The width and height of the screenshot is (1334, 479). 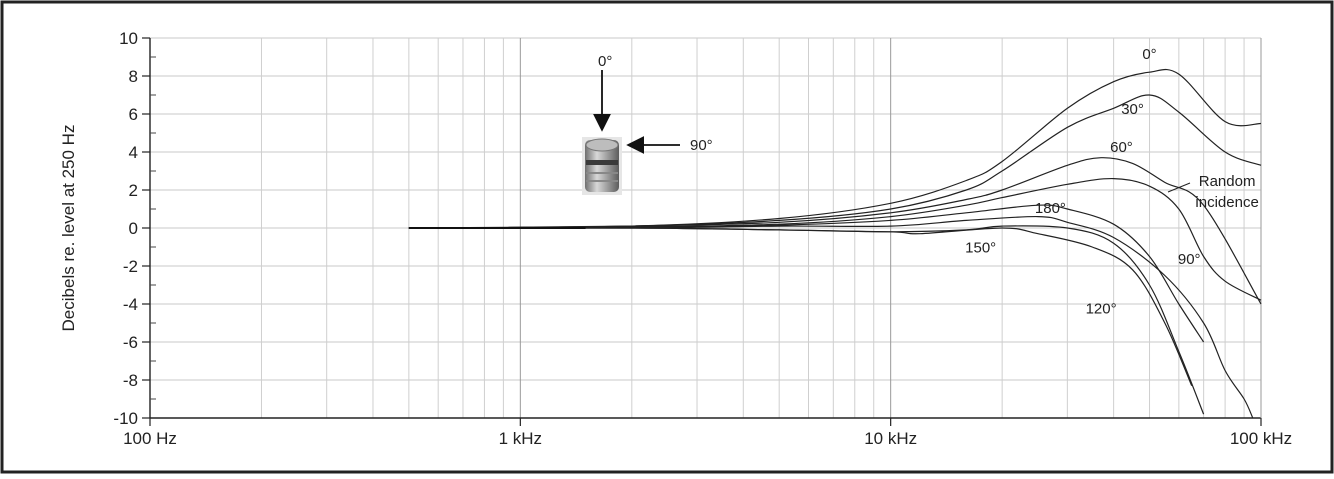 What do you see at coordinates (125, 418) in the screenshot?
I see `y-tick-label: -10` at bounding box center [125, 418].